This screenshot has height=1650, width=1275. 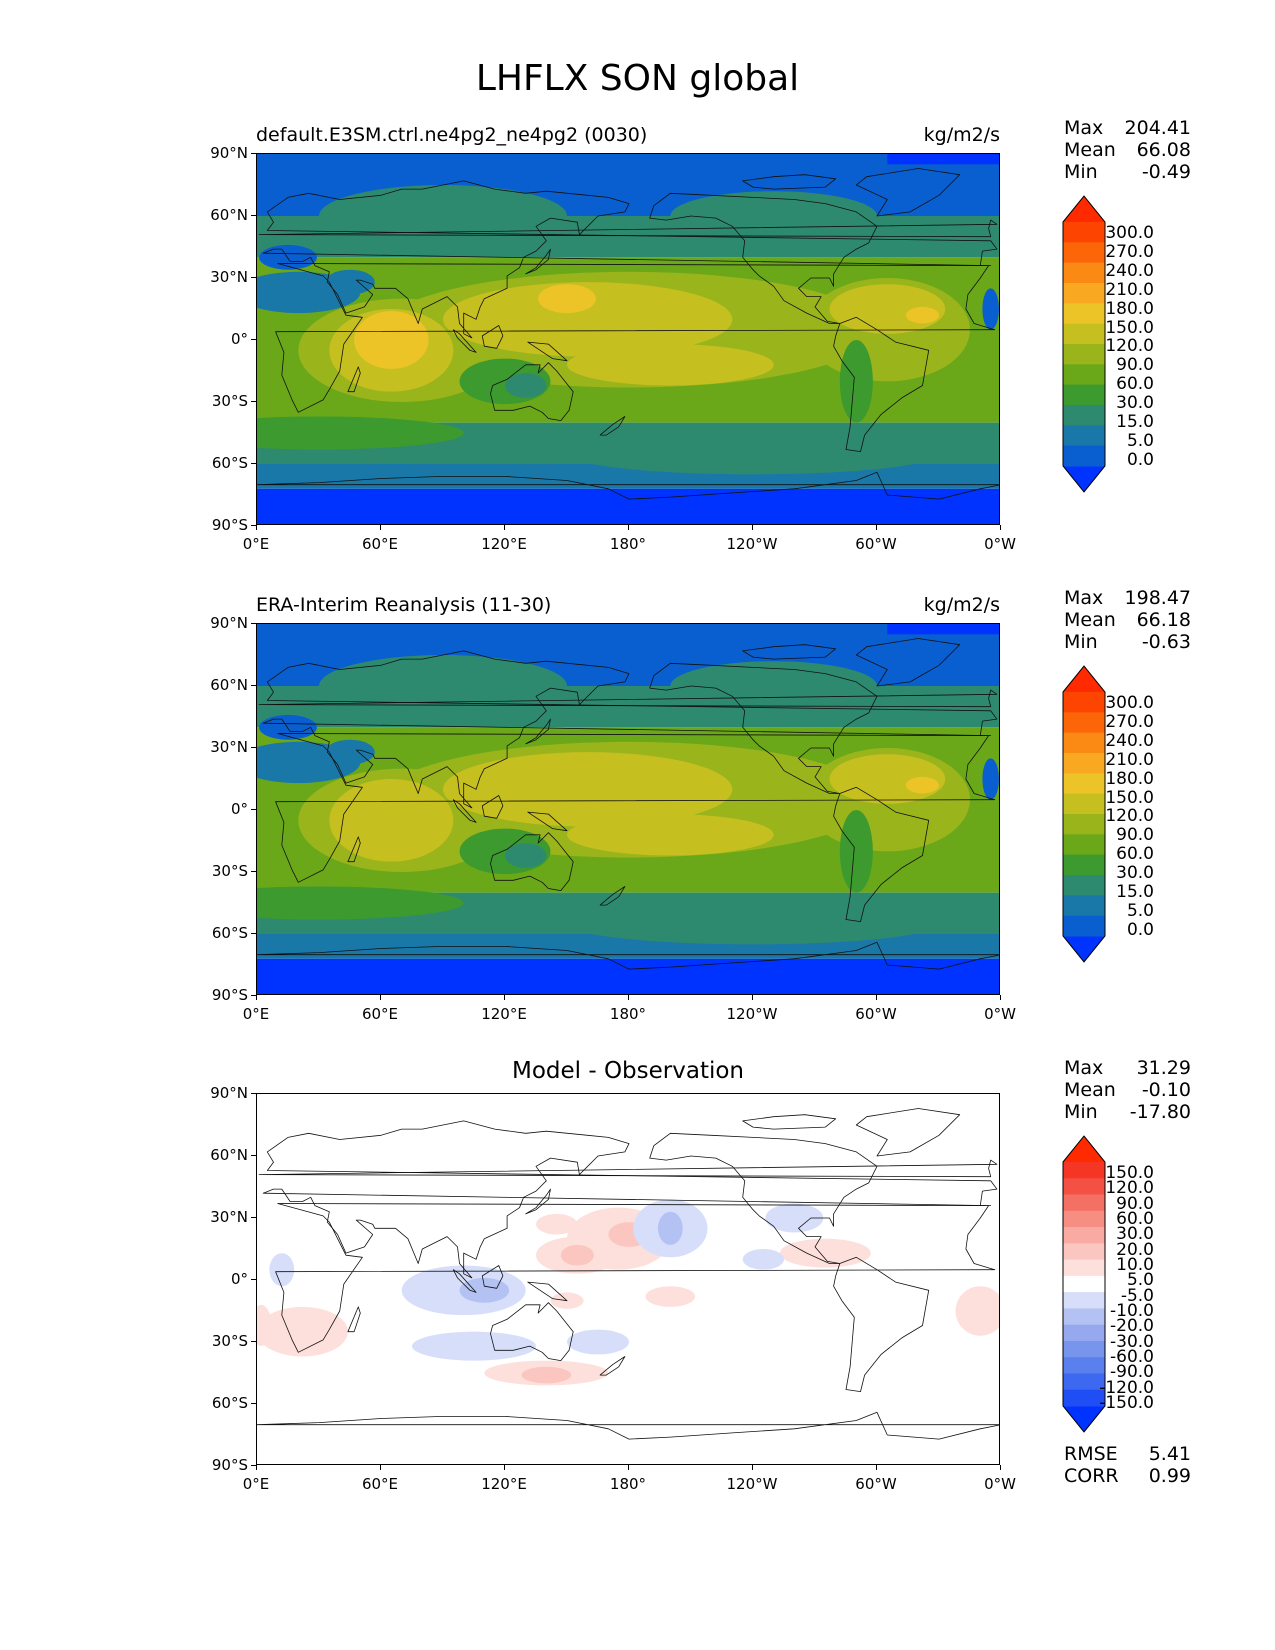 What do you see at coordinates (1157, 598) in the screenshot?
I see `stat-value: 198.47` at bounding box center [1157, 598].